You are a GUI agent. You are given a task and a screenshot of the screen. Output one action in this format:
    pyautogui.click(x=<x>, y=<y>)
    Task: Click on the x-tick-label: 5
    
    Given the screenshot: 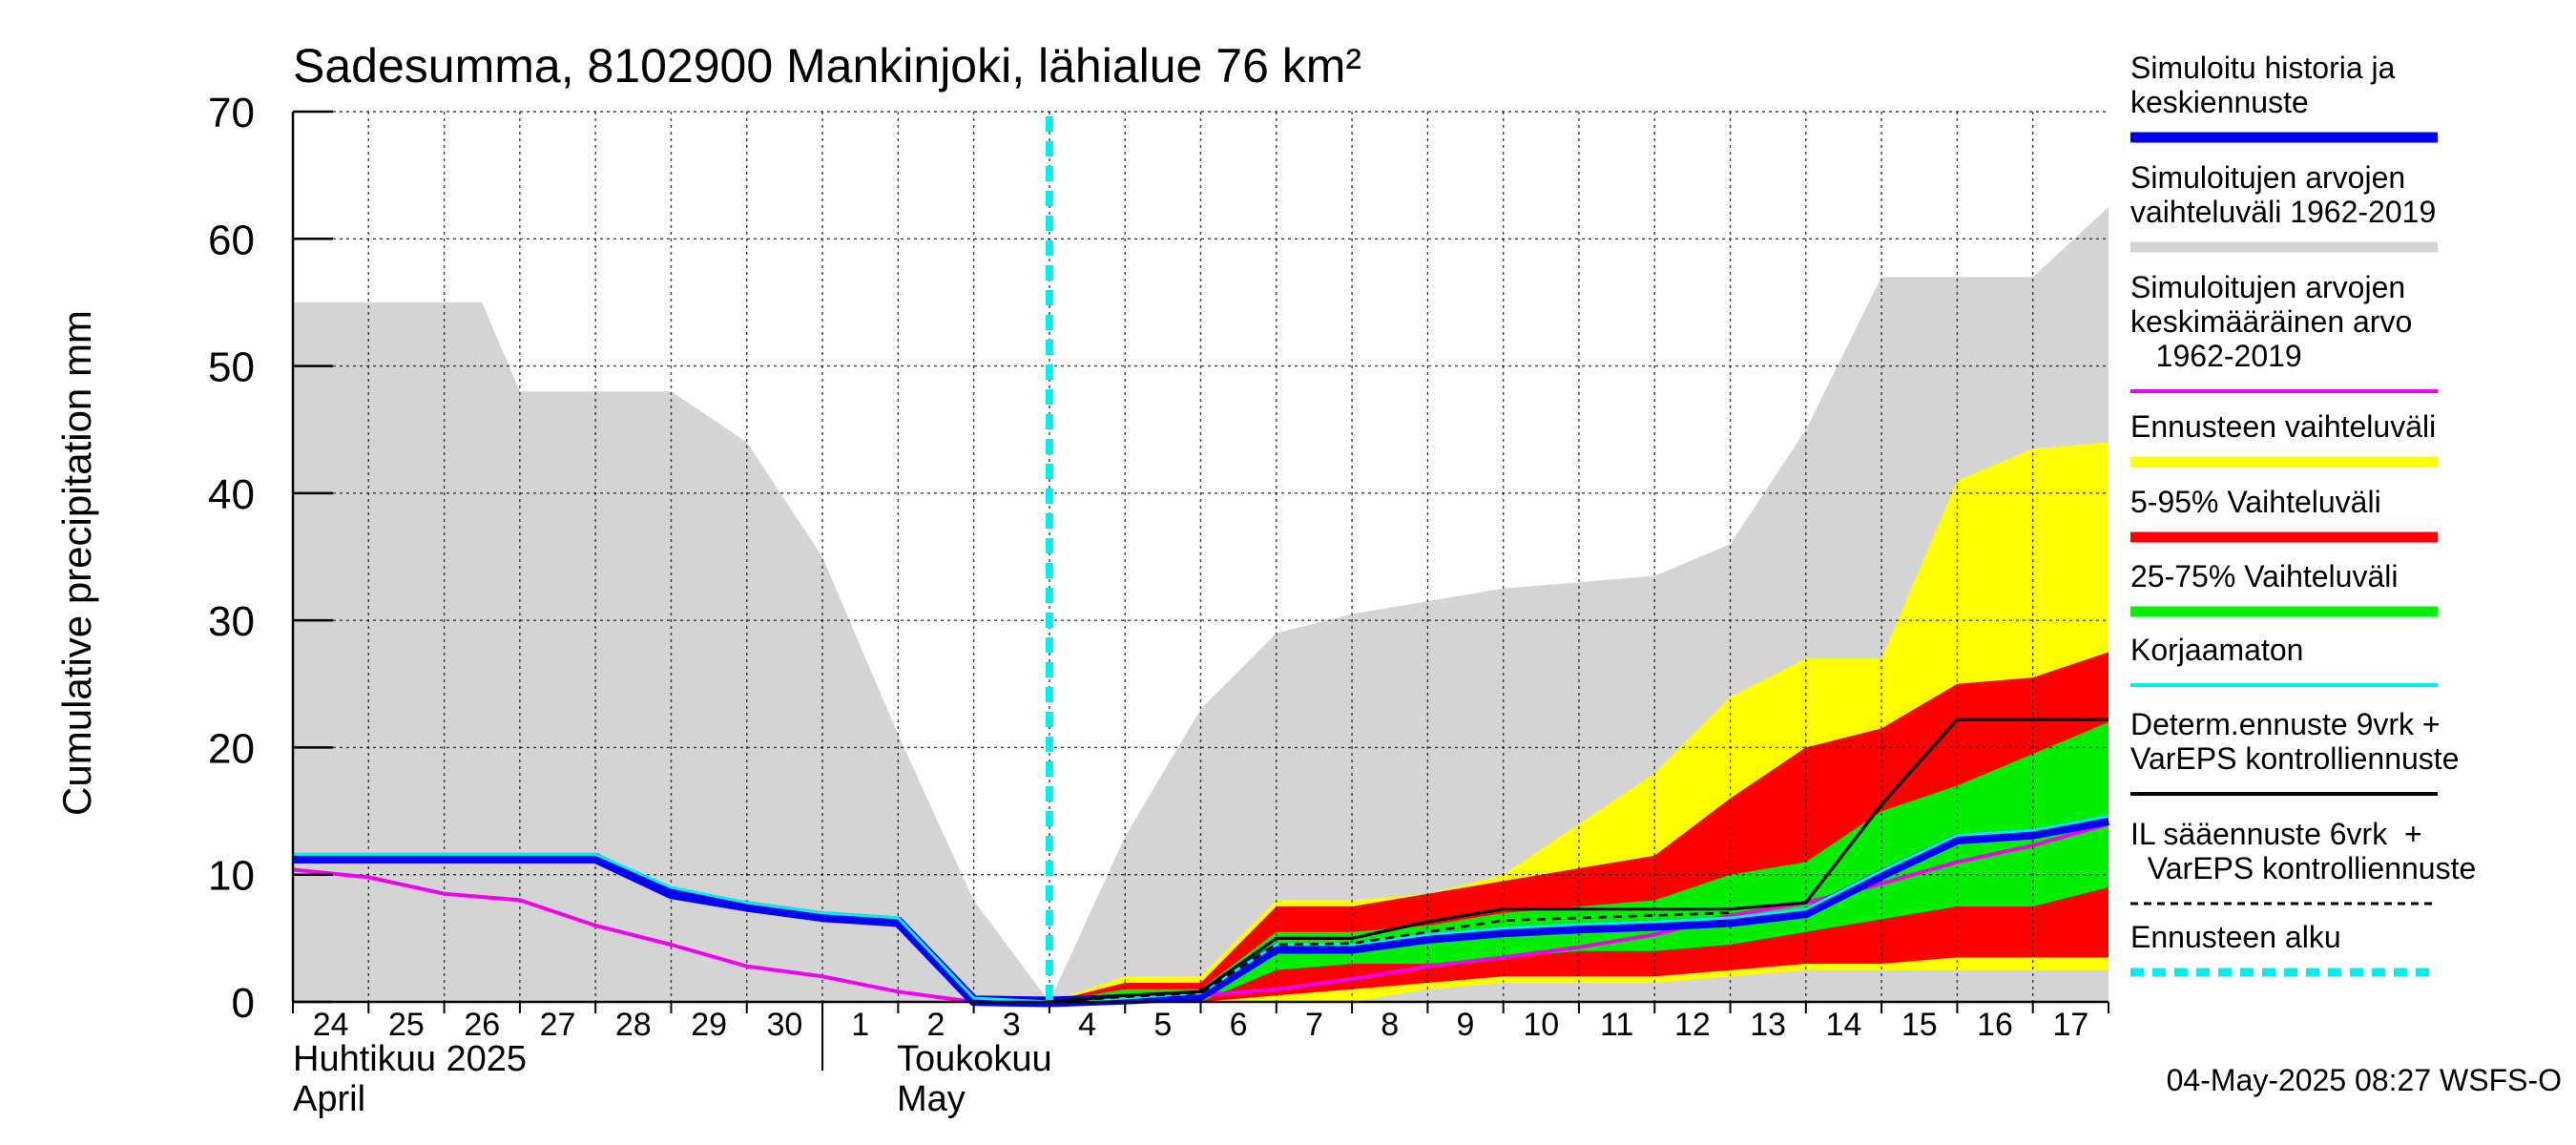 What is the action you would take?
    pyautogui.click(x=1162, y=1025)
    